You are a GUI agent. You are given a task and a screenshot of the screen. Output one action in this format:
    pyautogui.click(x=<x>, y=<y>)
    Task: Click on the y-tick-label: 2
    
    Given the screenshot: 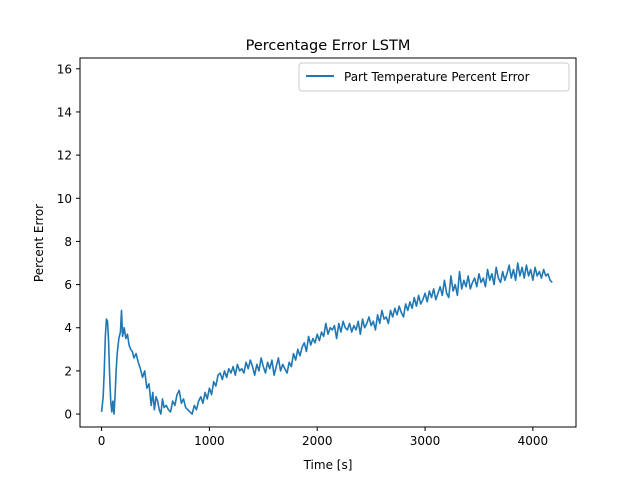 What is the action you would take?
    pyautogui.click(x=68, y=371)
    